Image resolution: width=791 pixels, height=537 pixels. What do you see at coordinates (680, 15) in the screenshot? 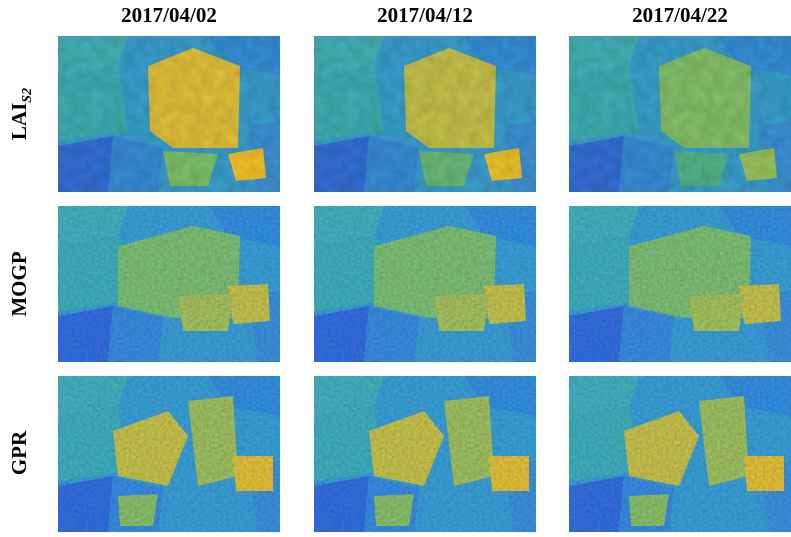
I see `column-header: 2017/04/22` at bounding box center [680, 15].